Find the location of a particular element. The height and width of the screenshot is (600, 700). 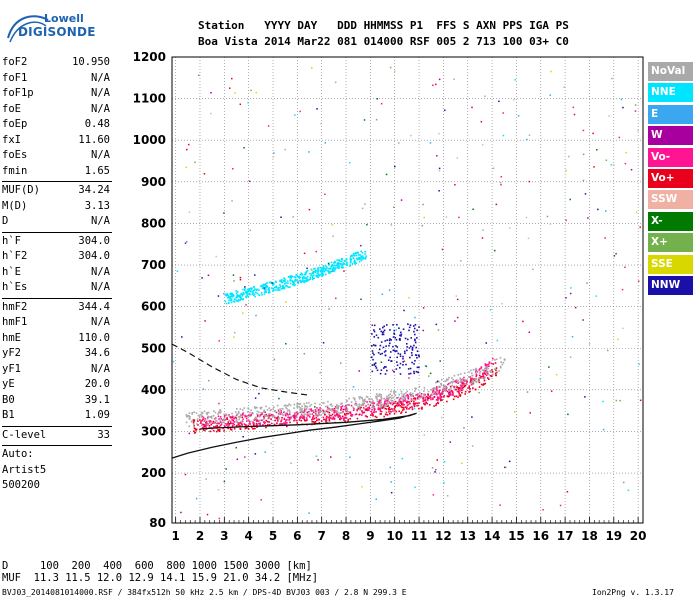

logo-text-digisonde: DIGISONDE is located at coordinates (57, 32).